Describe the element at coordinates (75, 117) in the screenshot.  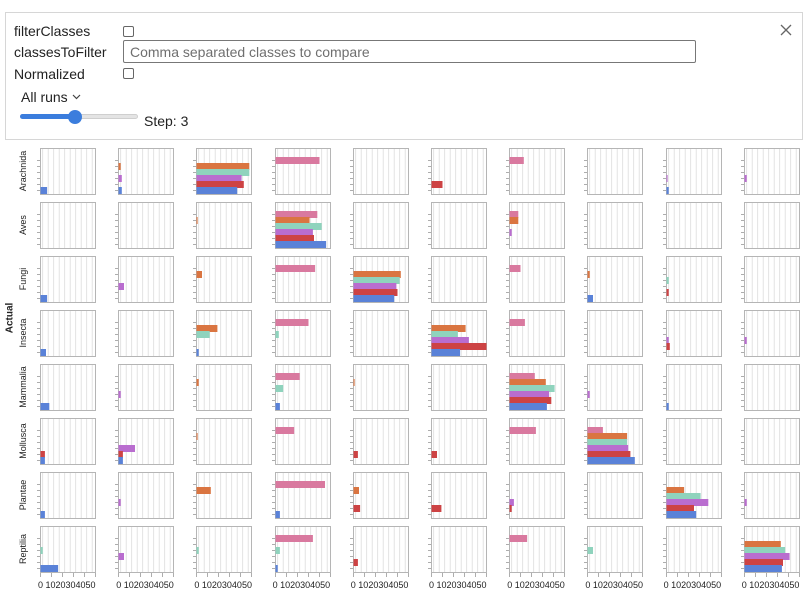
I see `slider-thumb` at that location.